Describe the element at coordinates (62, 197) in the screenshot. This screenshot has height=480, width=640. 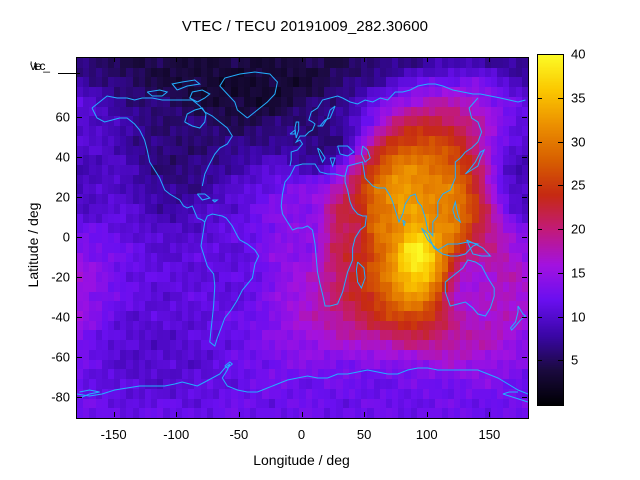
I see `y-tick-label: 20` at that location.